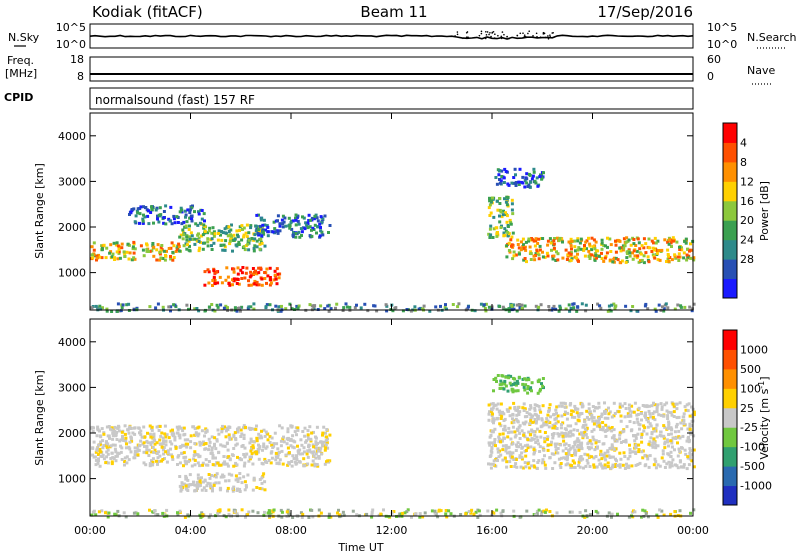 This screenshot has height=554, width=800. Describe the element at coordinates (90, 530) in the screenshot. I see `time-tick-label: 00:00` at that location.